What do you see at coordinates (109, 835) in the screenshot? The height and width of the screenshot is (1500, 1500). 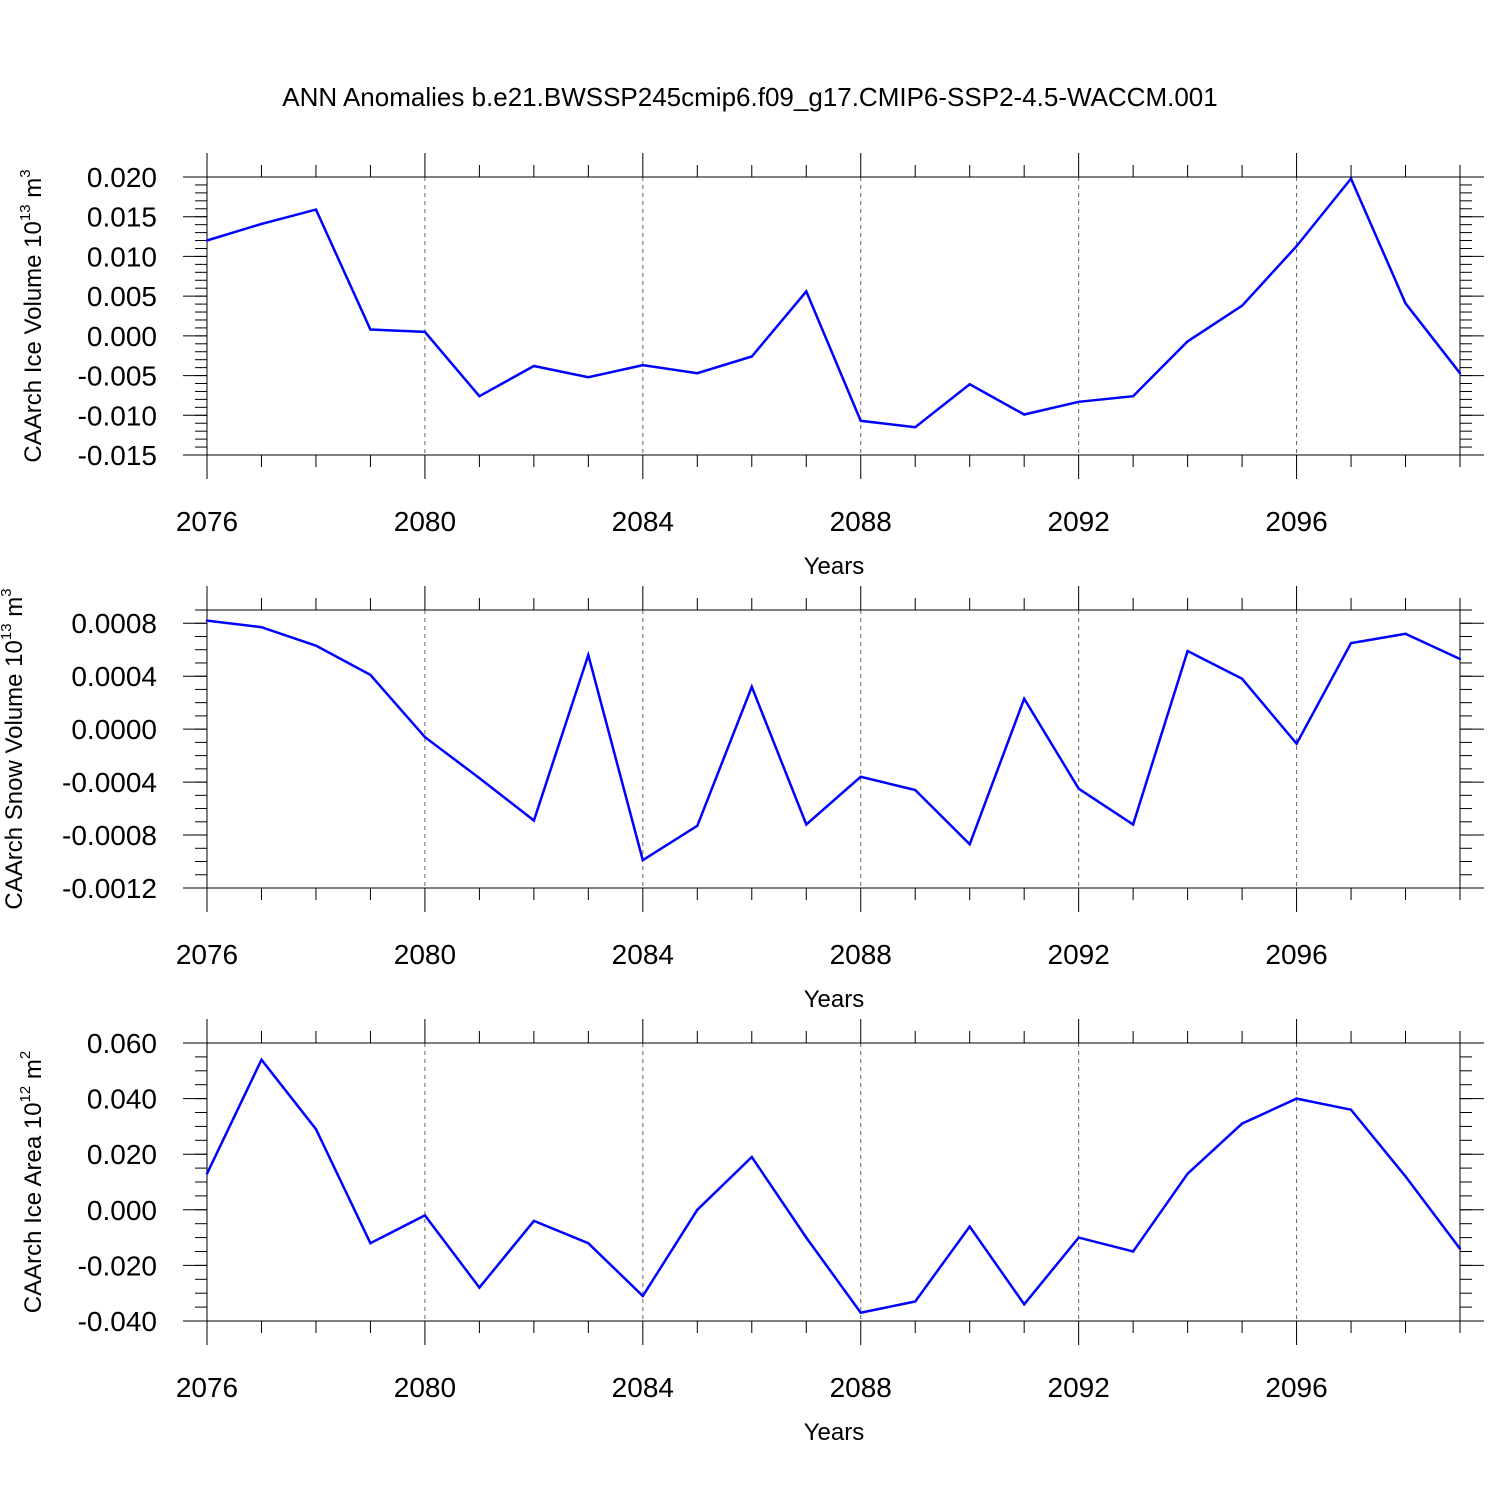 I see `y-tick-label: -0.0008` at bounding box center [109, 835].